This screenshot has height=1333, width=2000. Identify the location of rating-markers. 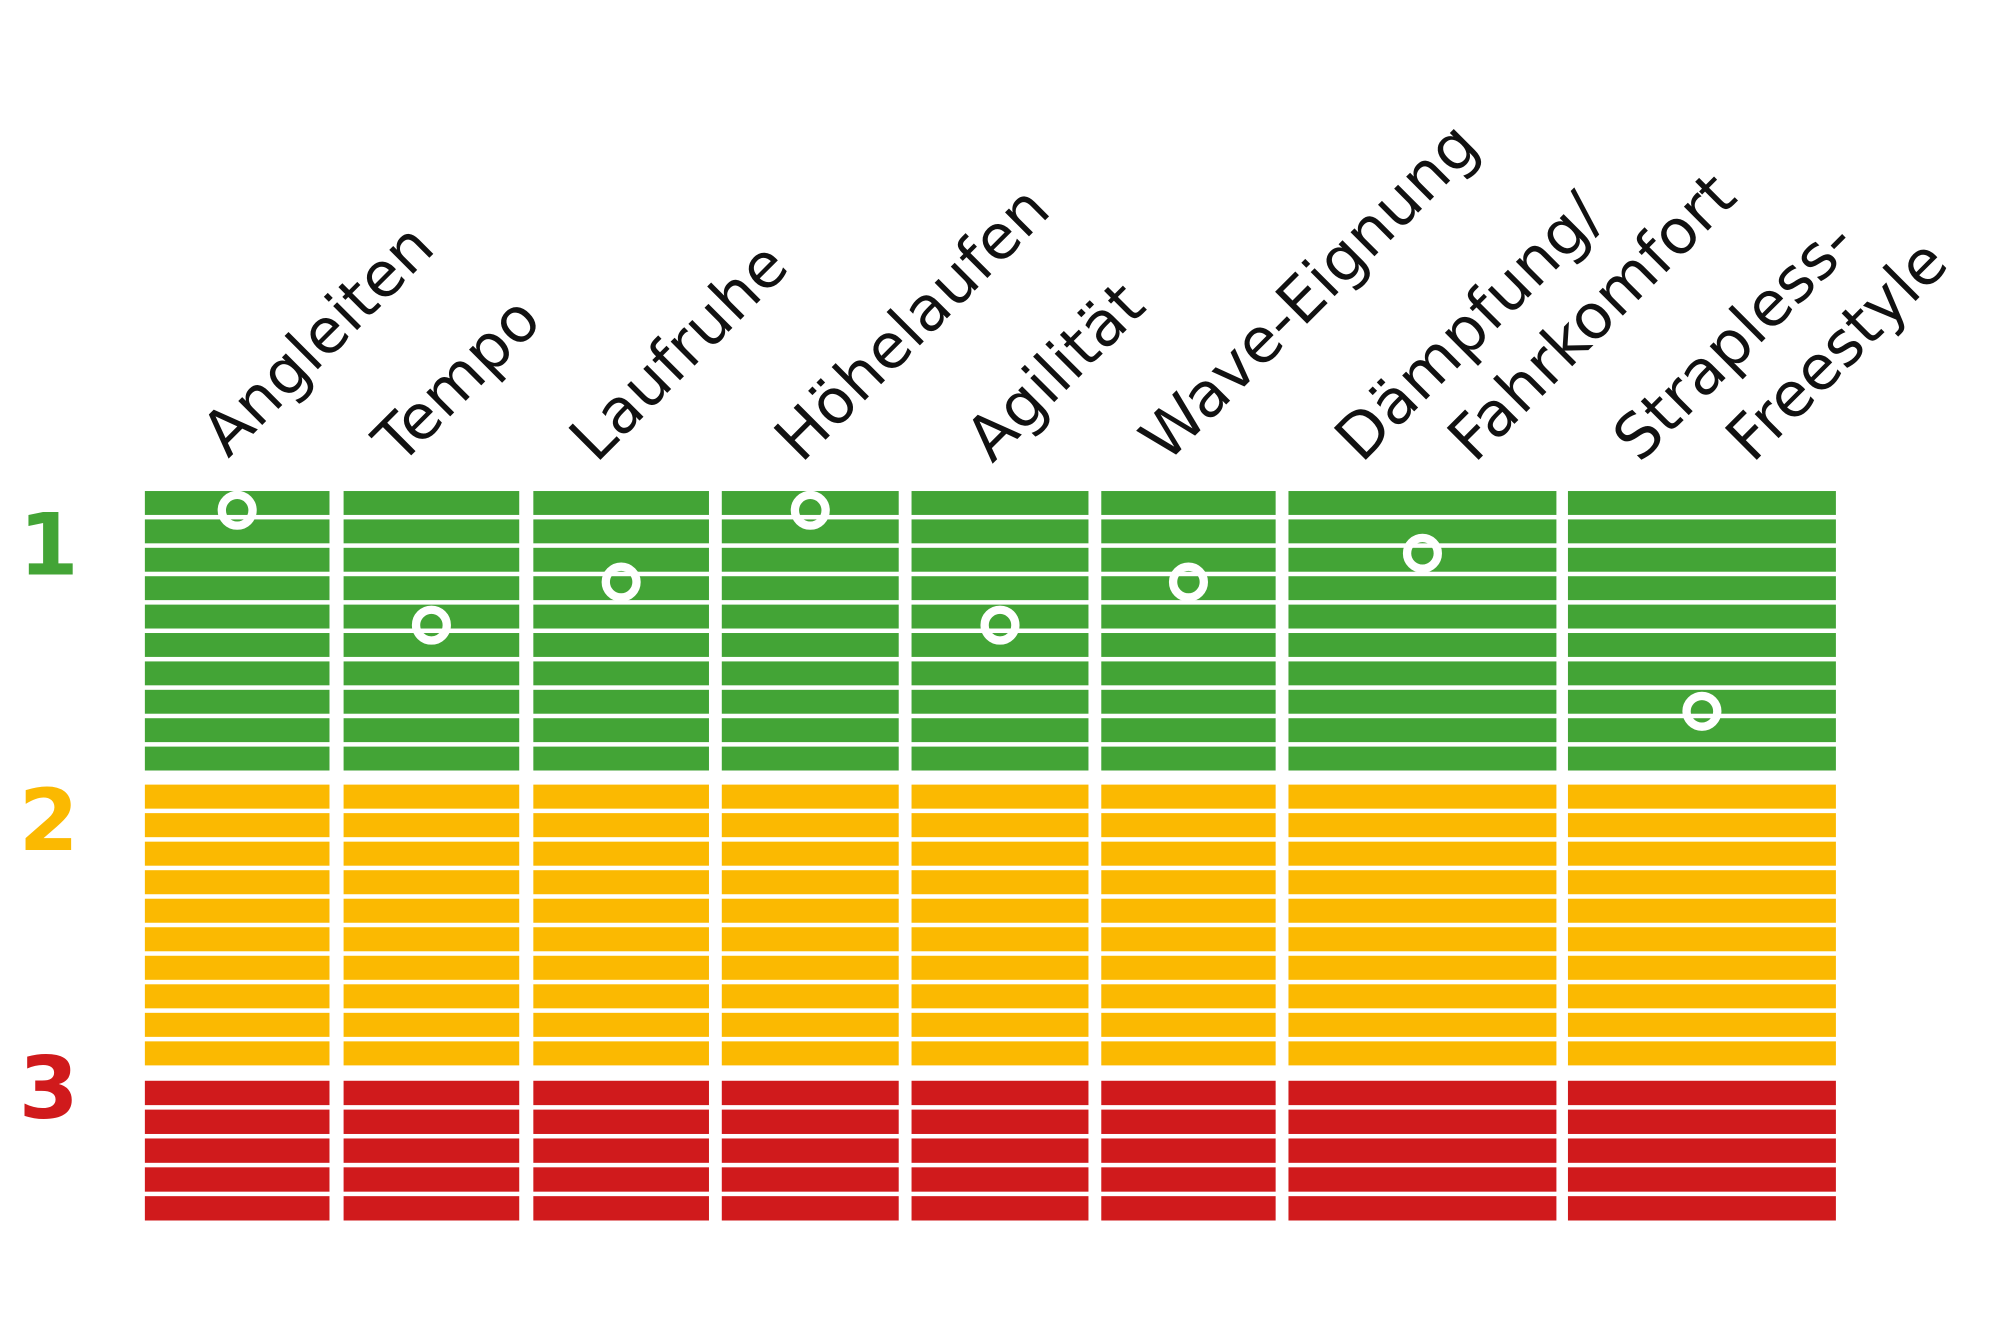
(969, 610).